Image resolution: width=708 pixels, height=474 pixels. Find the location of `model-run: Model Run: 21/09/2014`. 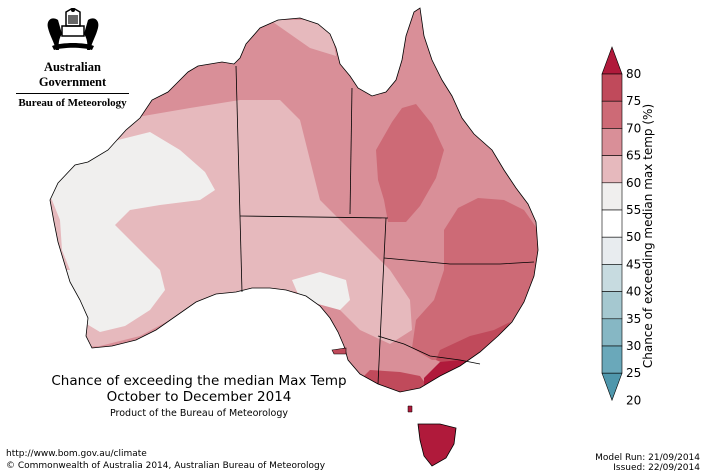

model-run: Model Run: 21/09/2014 is located at coordinates (647, 458).